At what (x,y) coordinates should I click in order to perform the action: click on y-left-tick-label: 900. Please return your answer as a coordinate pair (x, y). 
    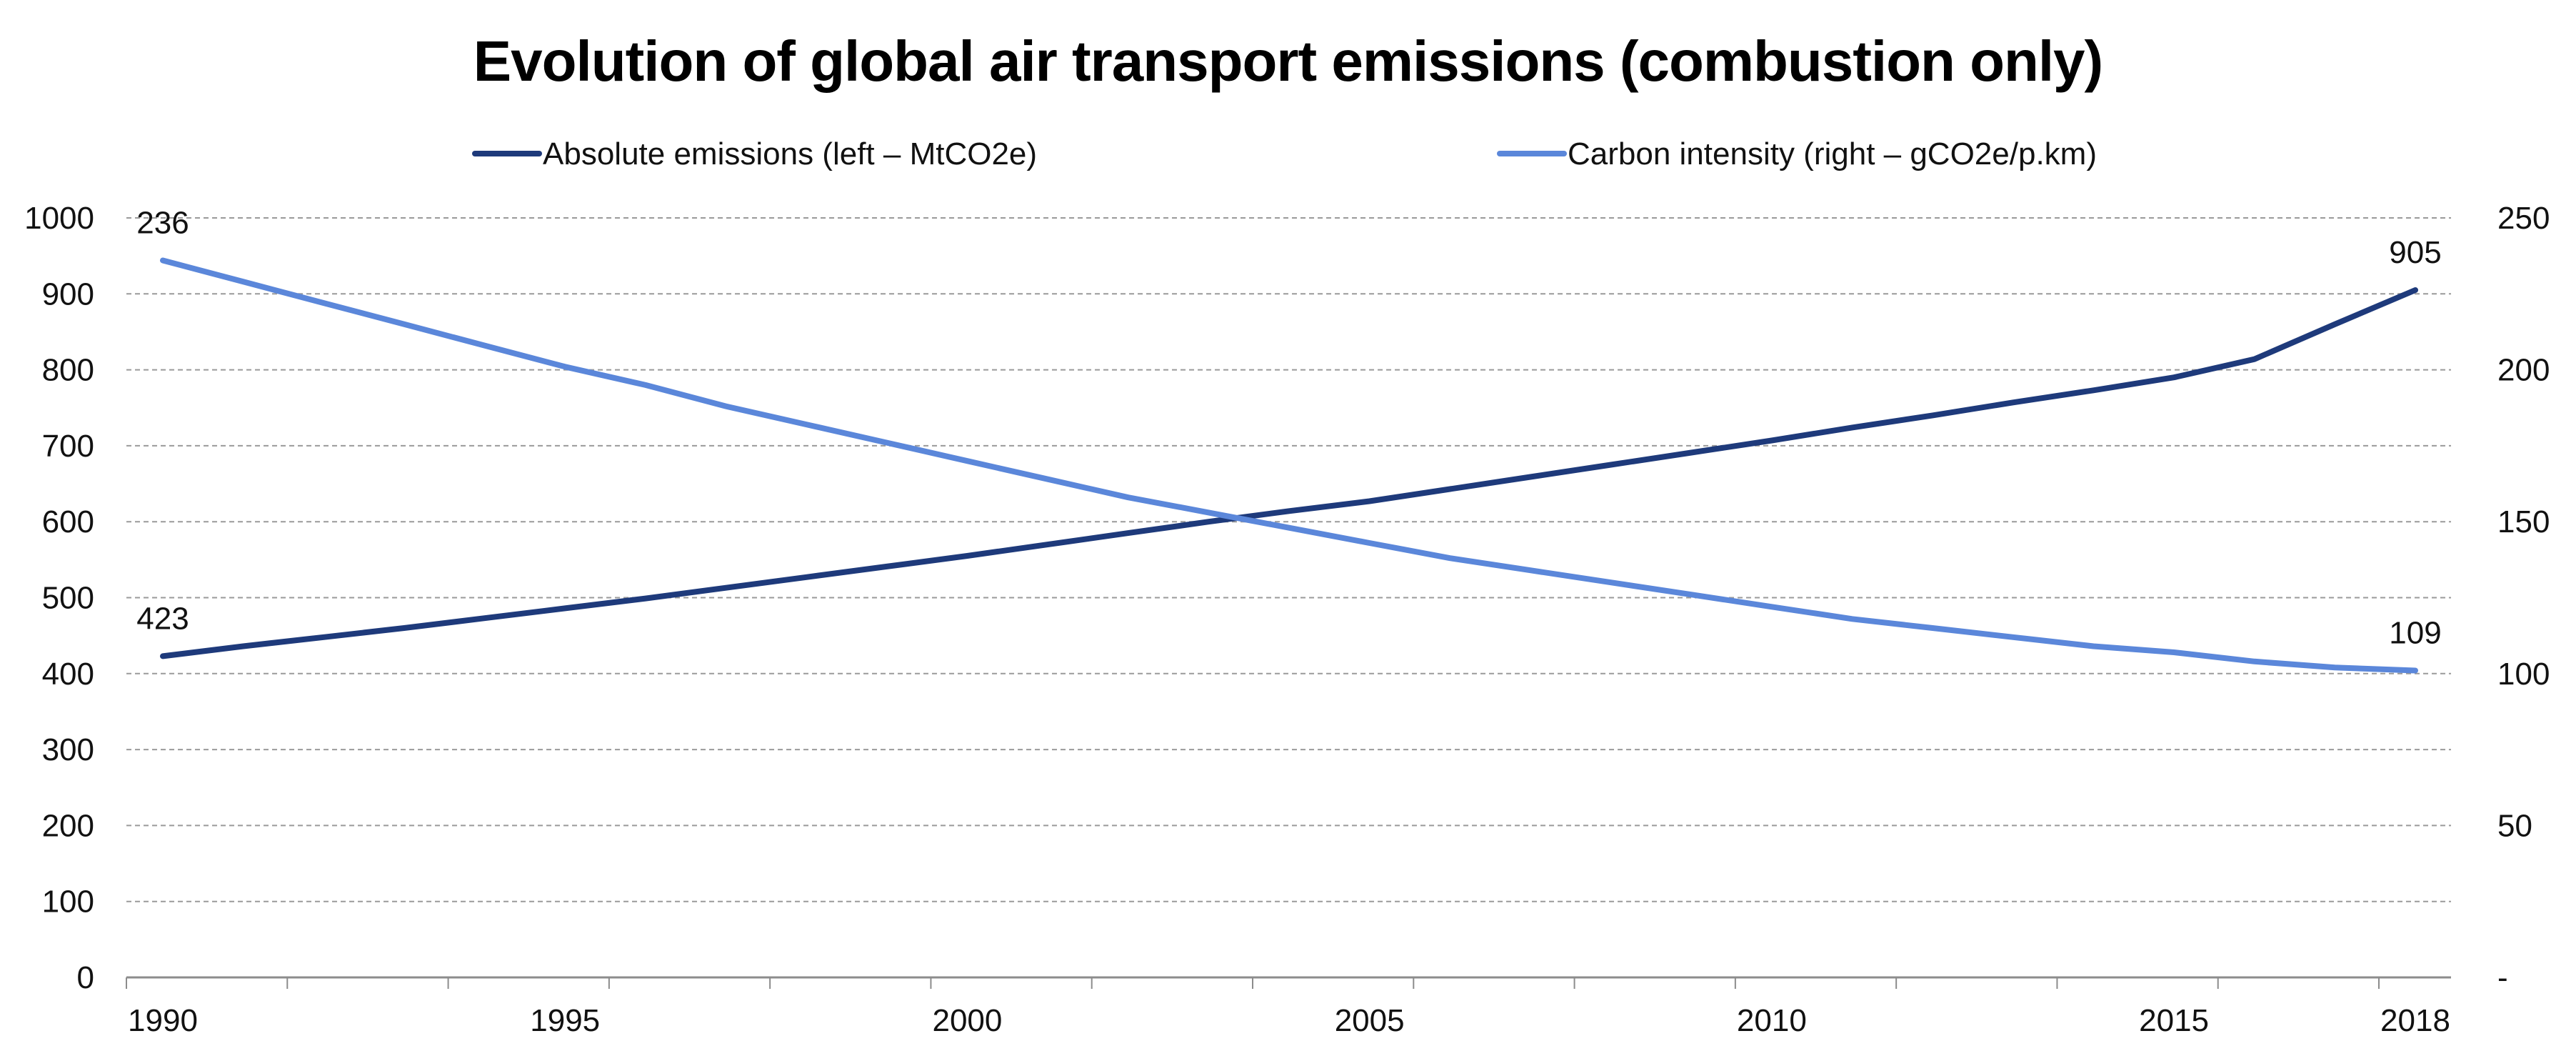
    Looking at the image, I should click on (68, 295).